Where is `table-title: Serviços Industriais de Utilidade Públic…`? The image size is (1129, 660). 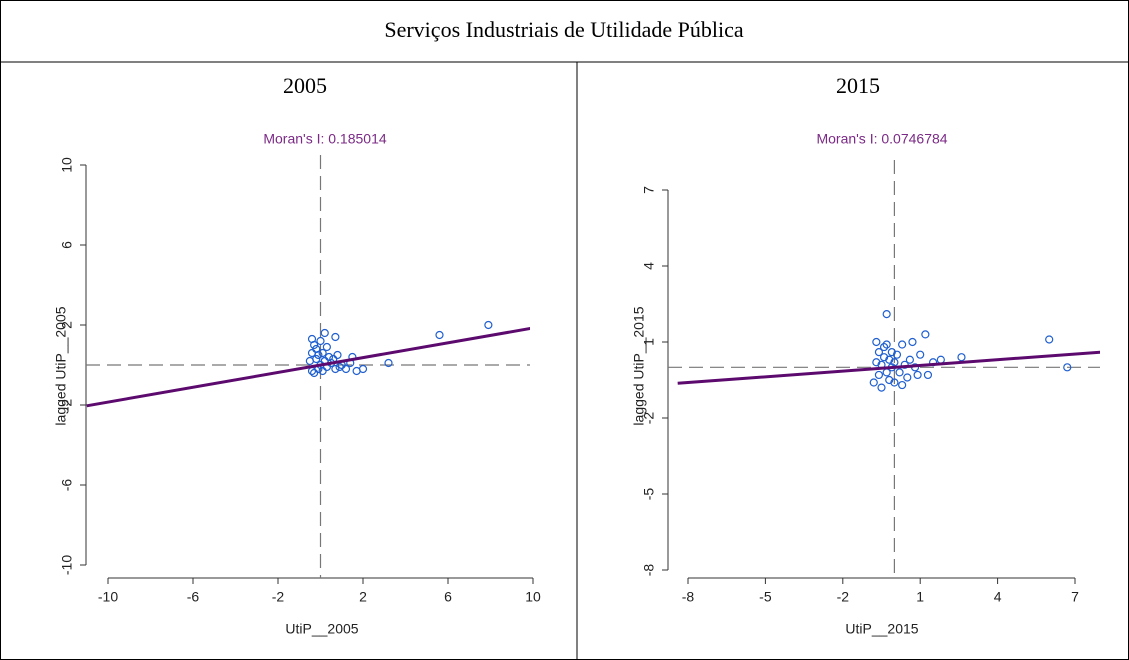 table-title: Serviços Industriais de Utilidade Públic… is located at coordinates (563, 29).